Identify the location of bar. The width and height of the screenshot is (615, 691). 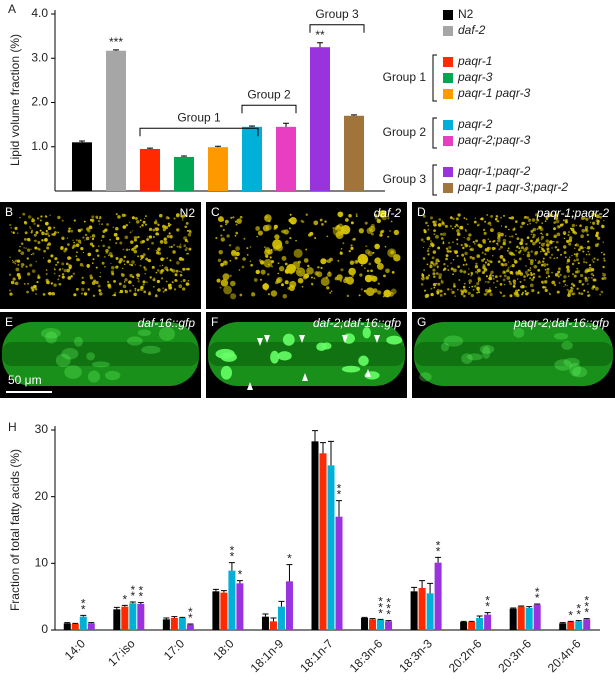
(320, 119).